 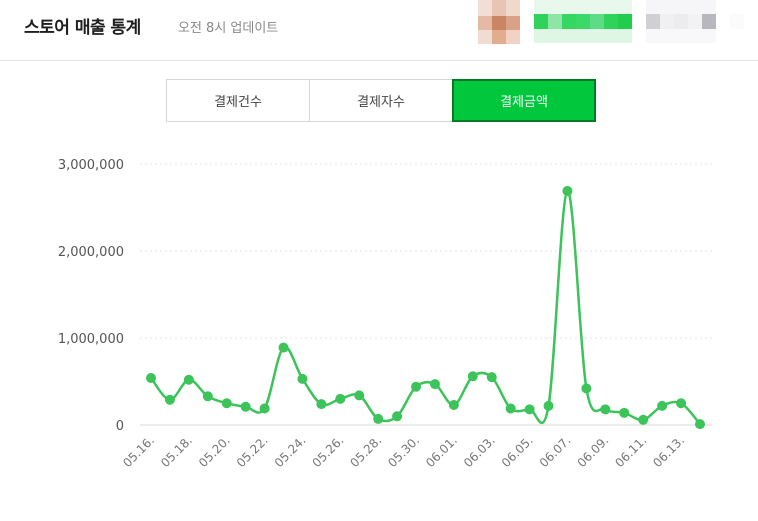 What do you see at coordinates (403, 451) in the screenshot?
I see `x-tick-label: 05.30.` at bounding box center [403, 451].